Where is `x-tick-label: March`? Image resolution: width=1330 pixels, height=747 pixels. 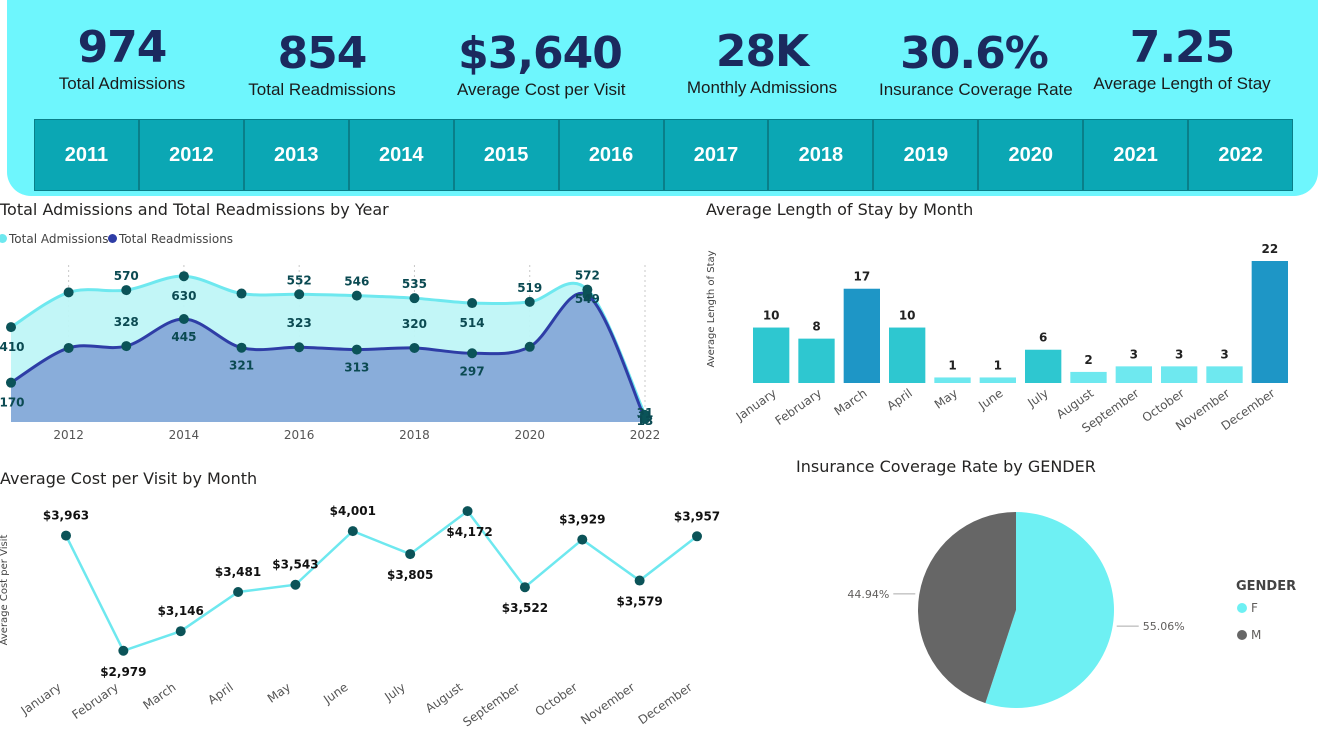
x-tick-label: March is located at coordinates (159, 696).